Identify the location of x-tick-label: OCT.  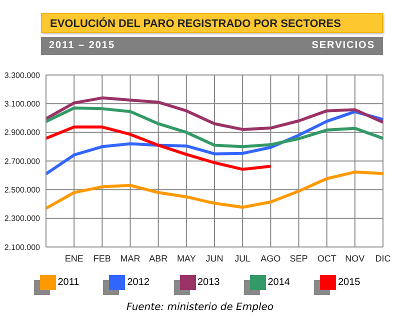
(327, 258).